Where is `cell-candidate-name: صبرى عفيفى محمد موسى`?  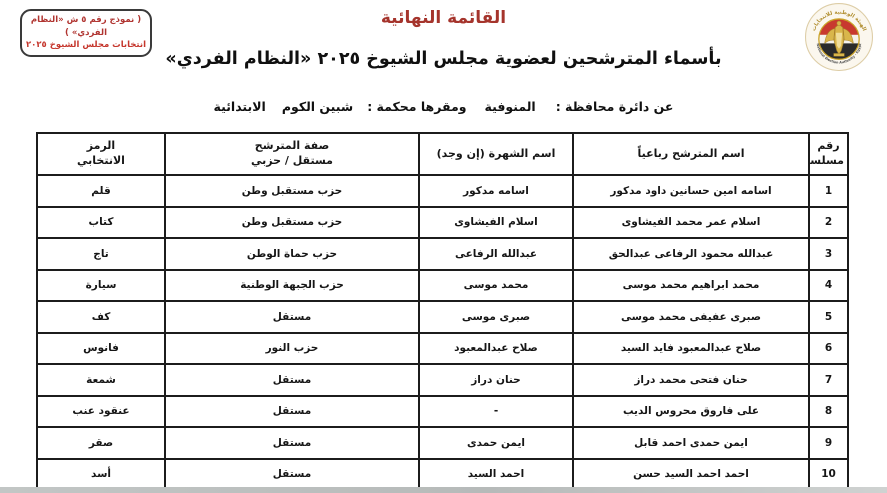
cell-candidate-name: صبرى عفيفى محمد موسى is located at coordinates (691, 317).